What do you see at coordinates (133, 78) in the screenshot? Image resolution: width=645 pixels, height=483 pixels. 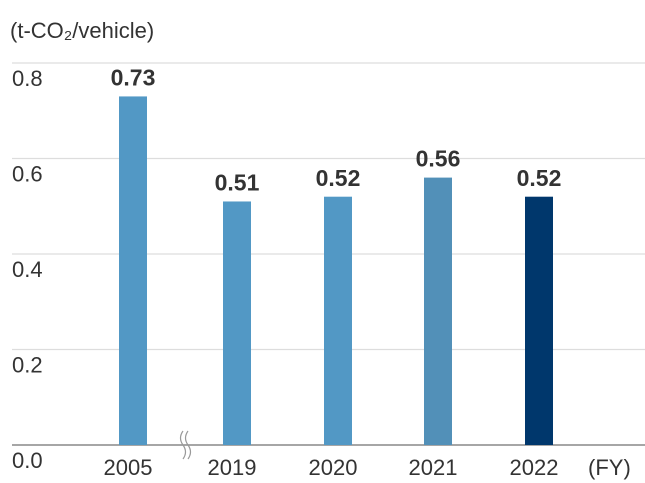 I see `value-label: 0.73` at bounding box center [133, 78].